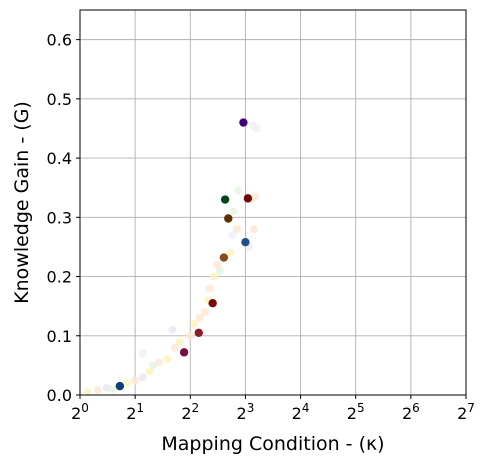  I want to click on x-tick-label: 23, so click(246, 412).